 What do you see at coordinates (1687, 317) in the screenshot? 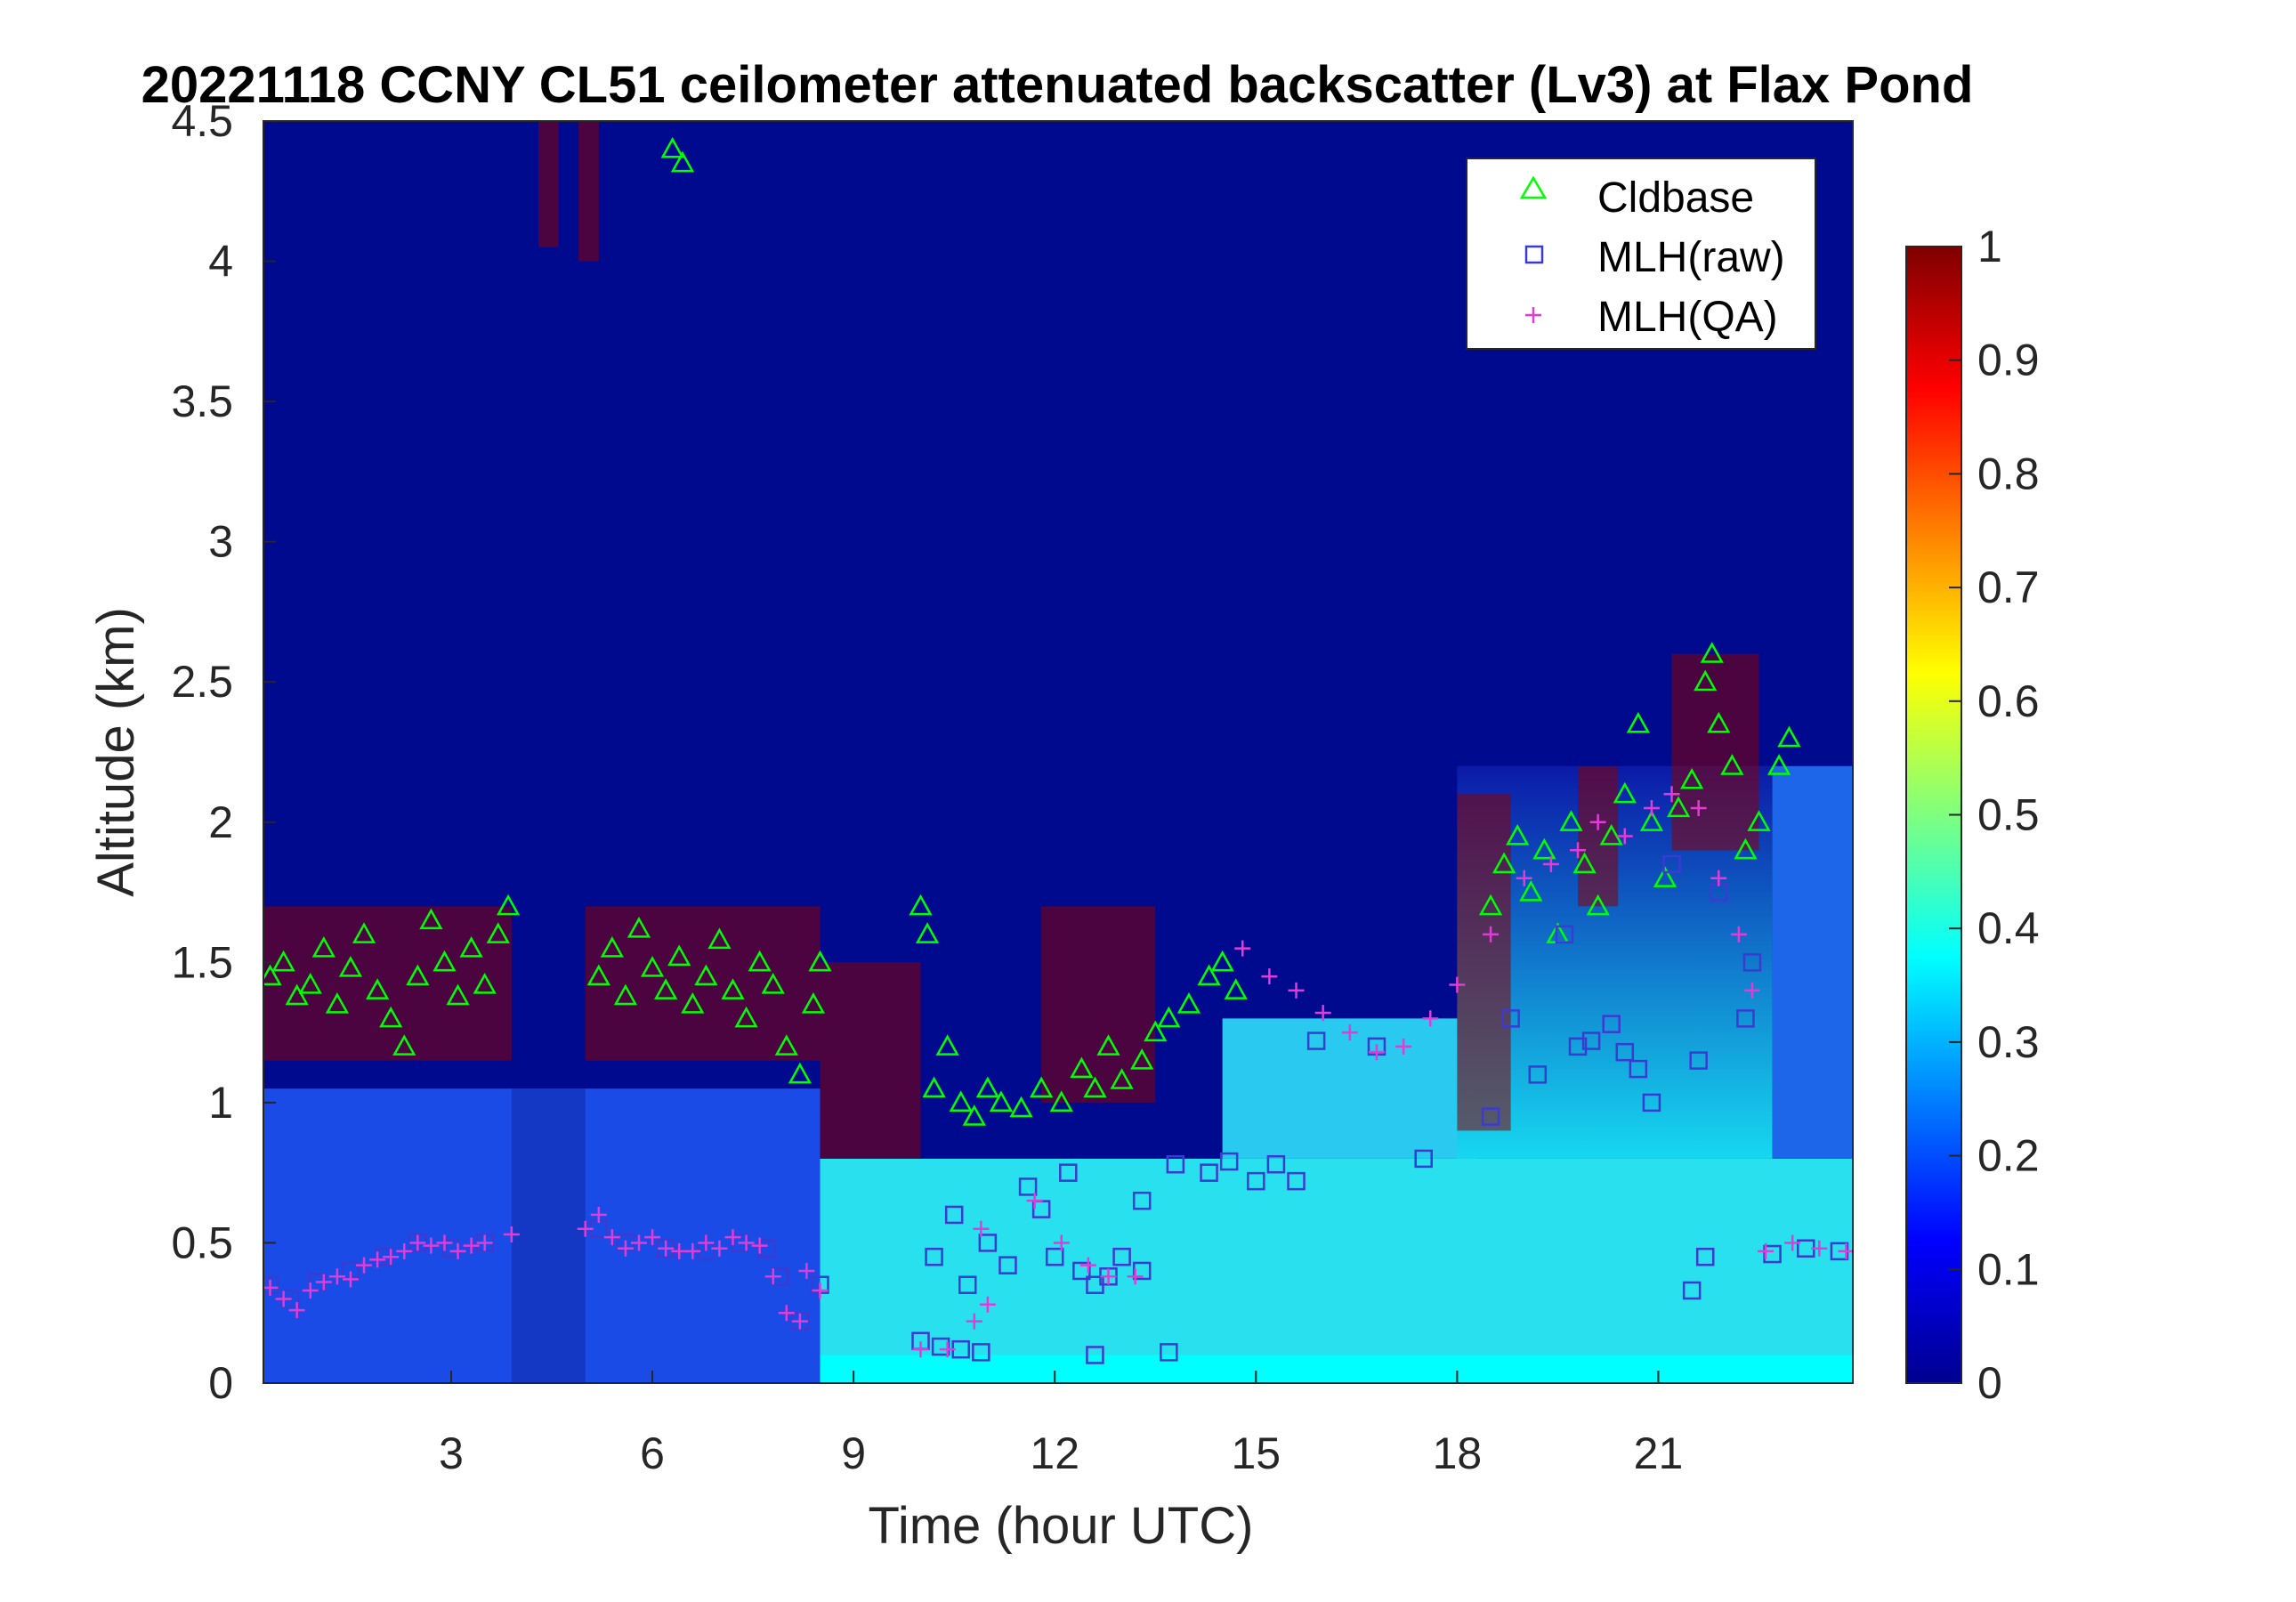
I see `legend-mlh-qa-label: MLH(QA)` at bounding box center [1687, 317].